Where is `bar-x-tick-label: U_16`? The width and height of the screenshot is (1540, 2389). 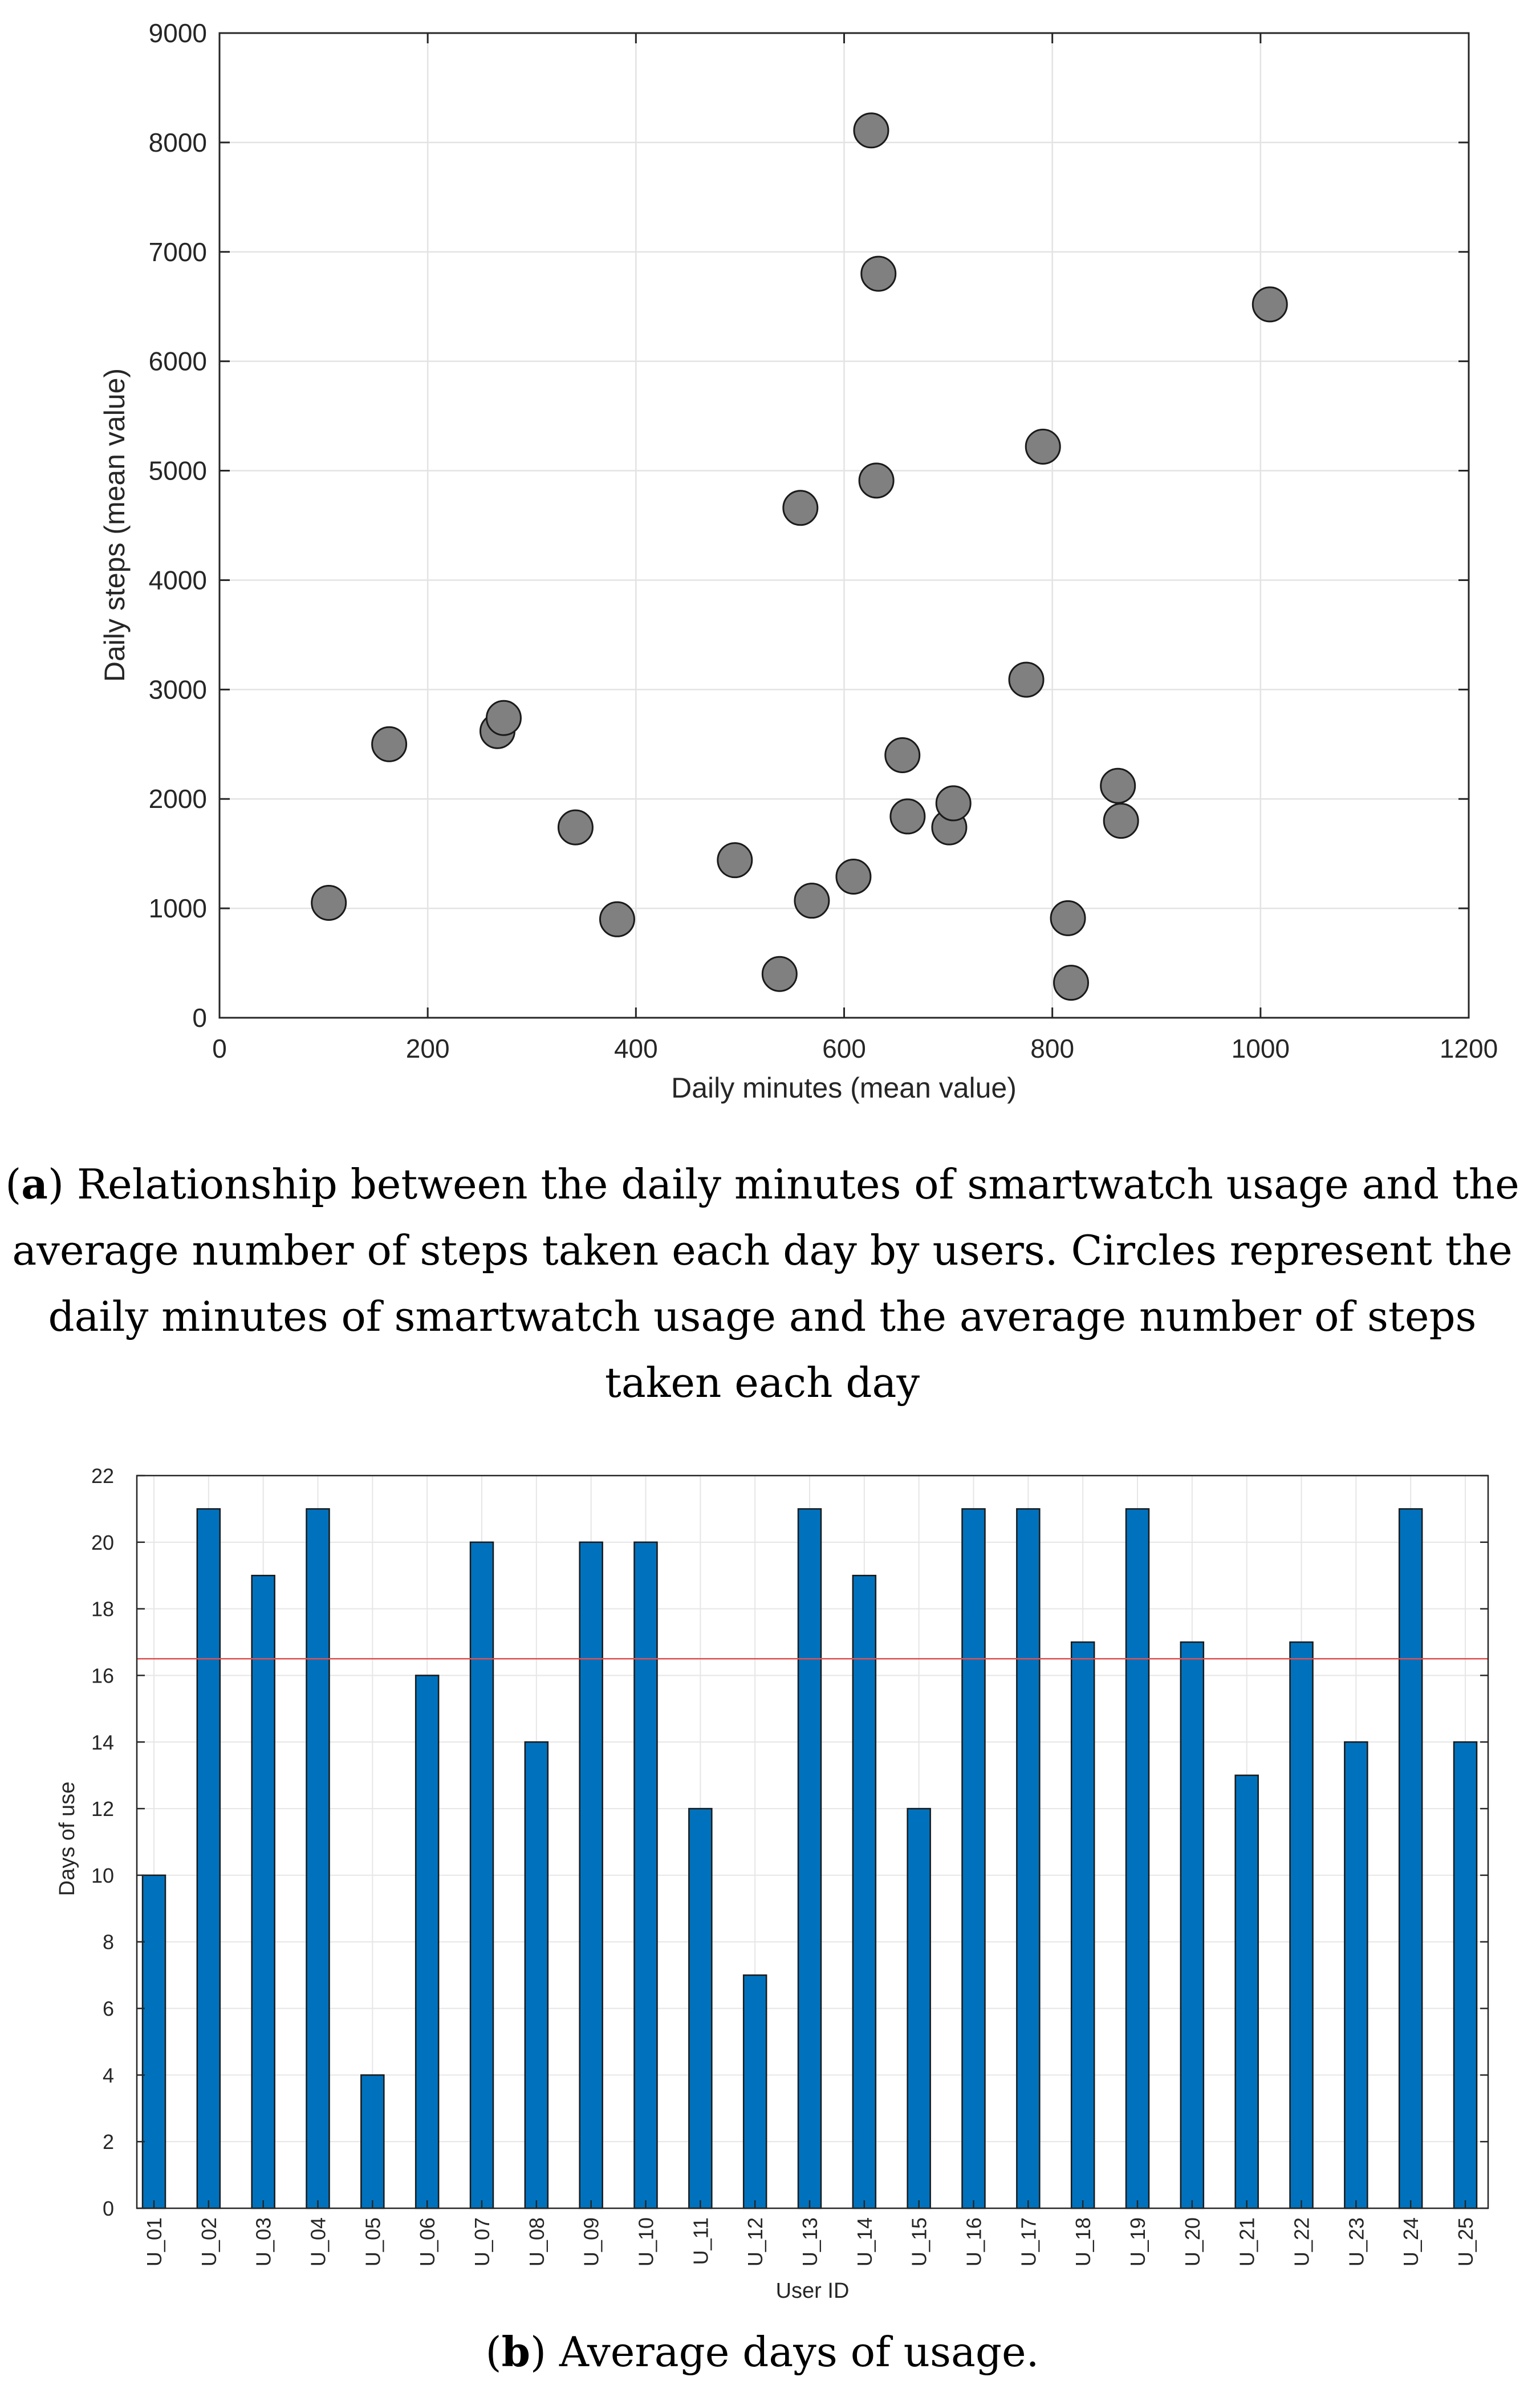 bar-x-tick-label: U_16 is located at coordinates (974, 2241).